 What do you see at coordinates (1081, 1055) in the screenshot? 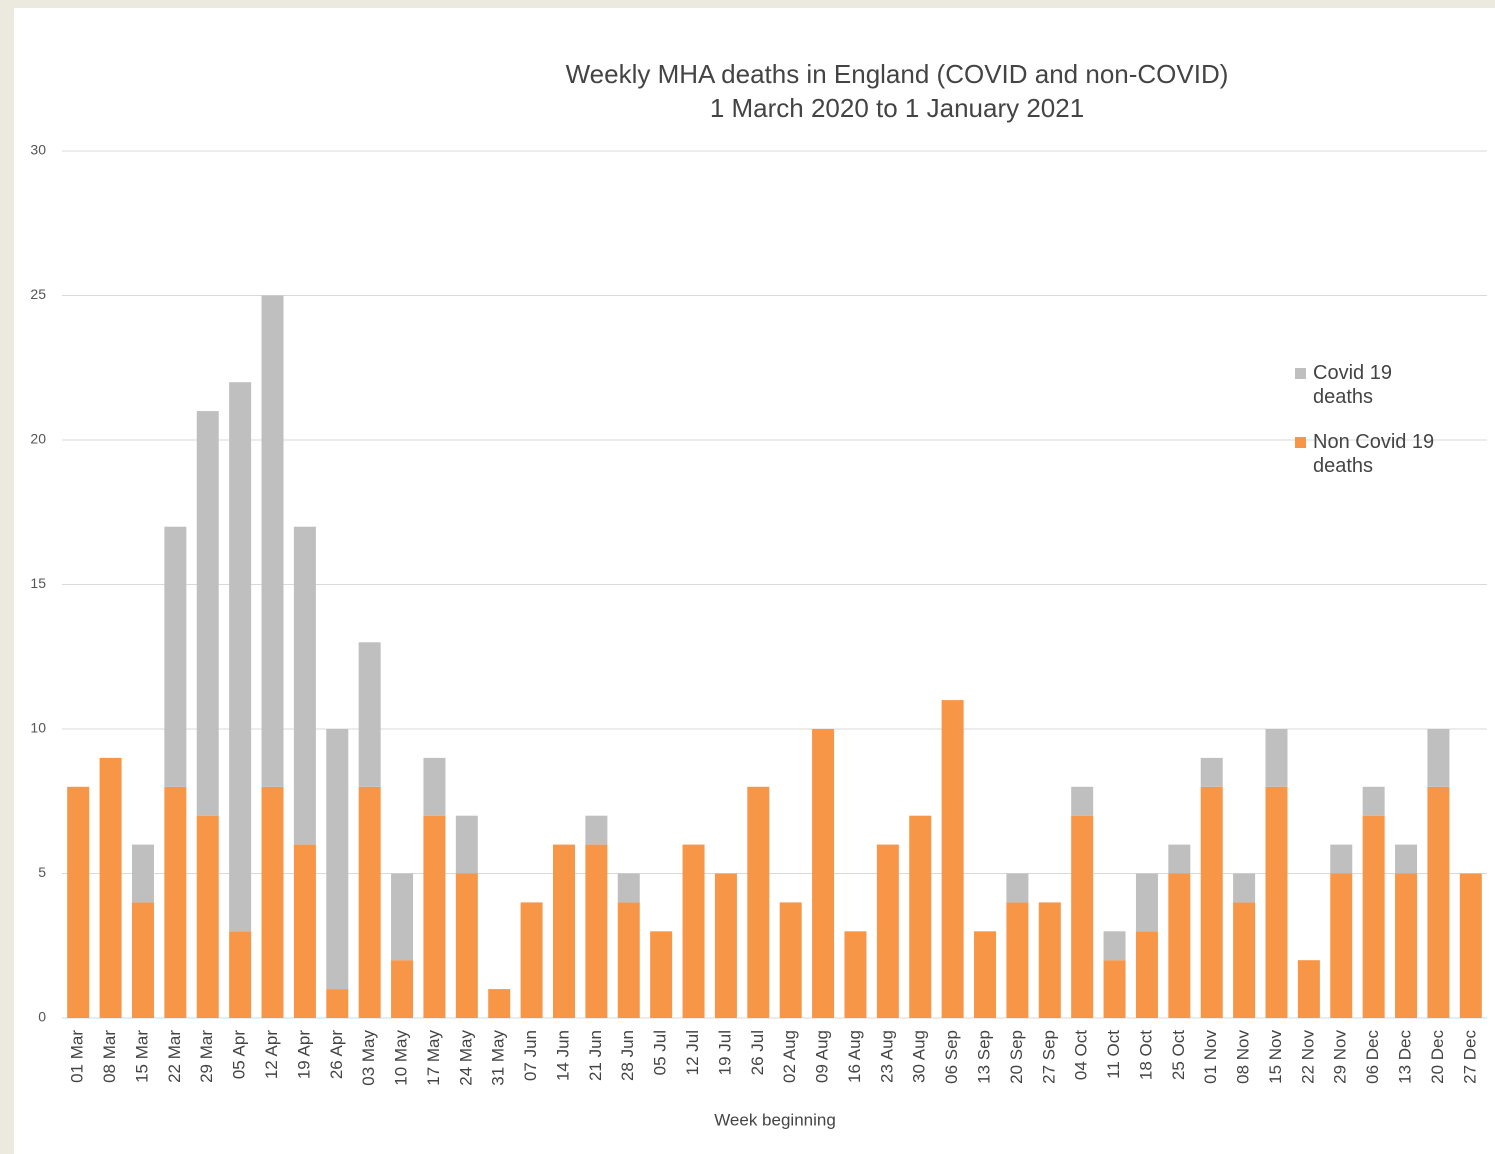
I see `x-tick-label: 04 Oct` at bounding box center [1081, 1055].